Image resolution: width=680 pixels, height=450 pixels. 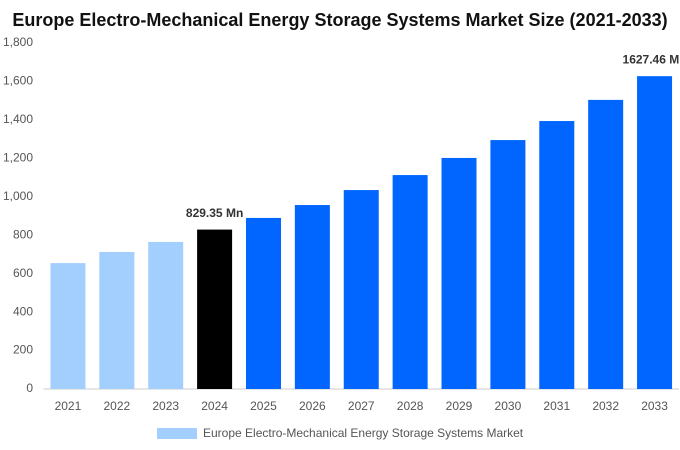 What do you see at coordinates (177, 433) in the screenshot?
I see `legend-swatch` at bounding box center [177, 433].